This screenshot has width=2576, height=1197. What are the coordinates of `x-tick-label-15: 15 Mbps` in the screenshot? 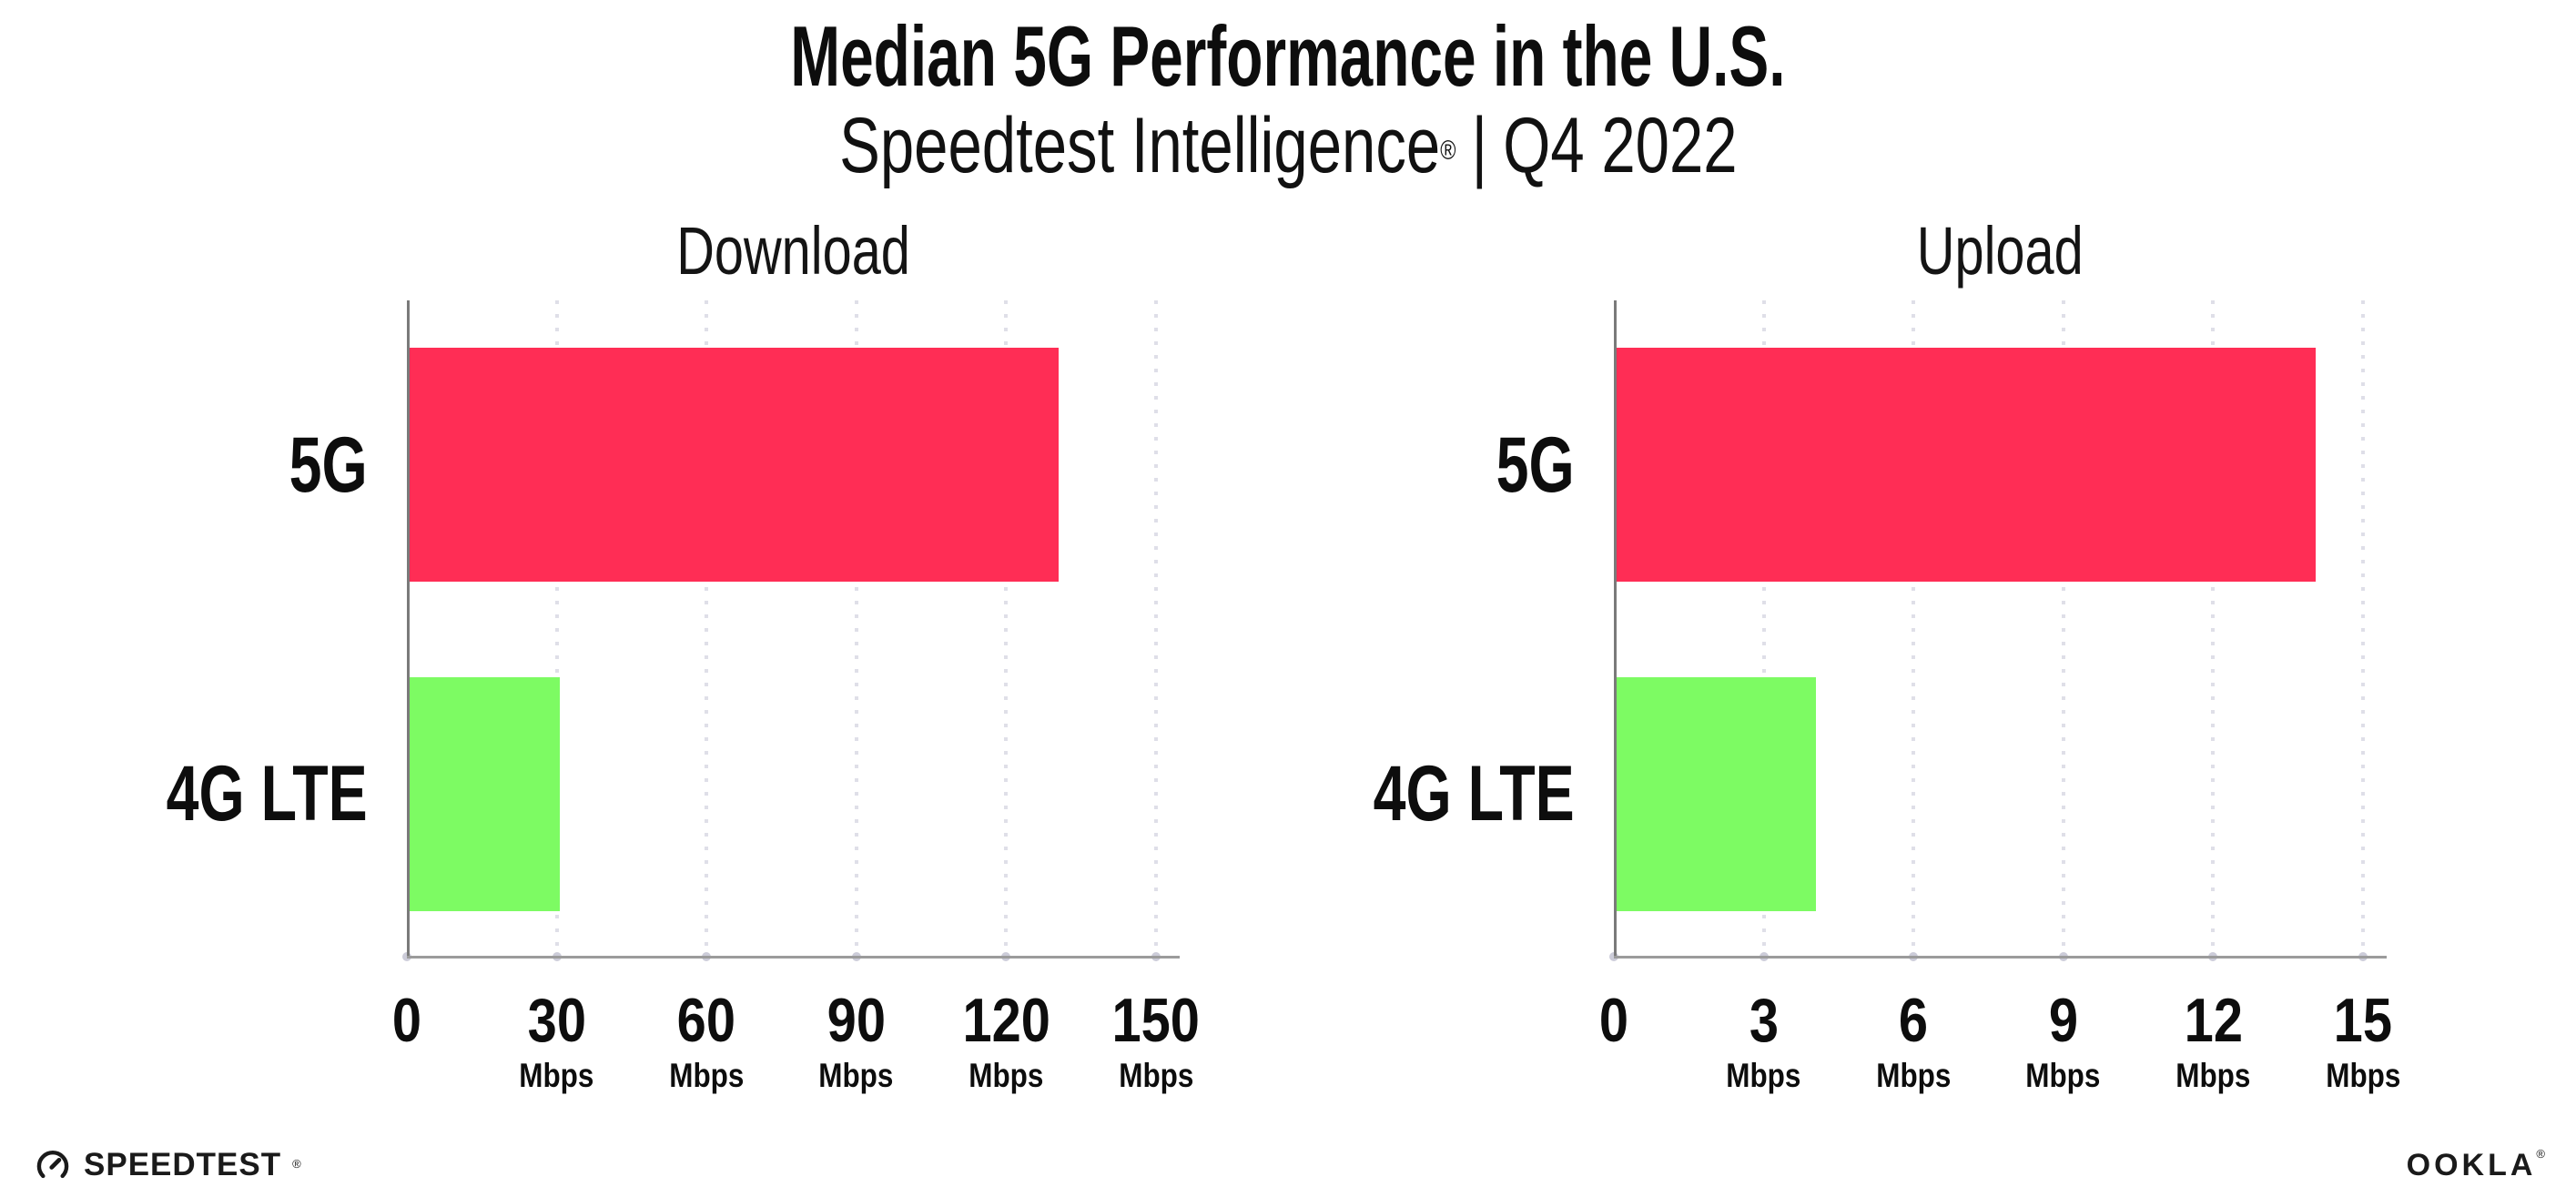 It's located at (2363, 1041).